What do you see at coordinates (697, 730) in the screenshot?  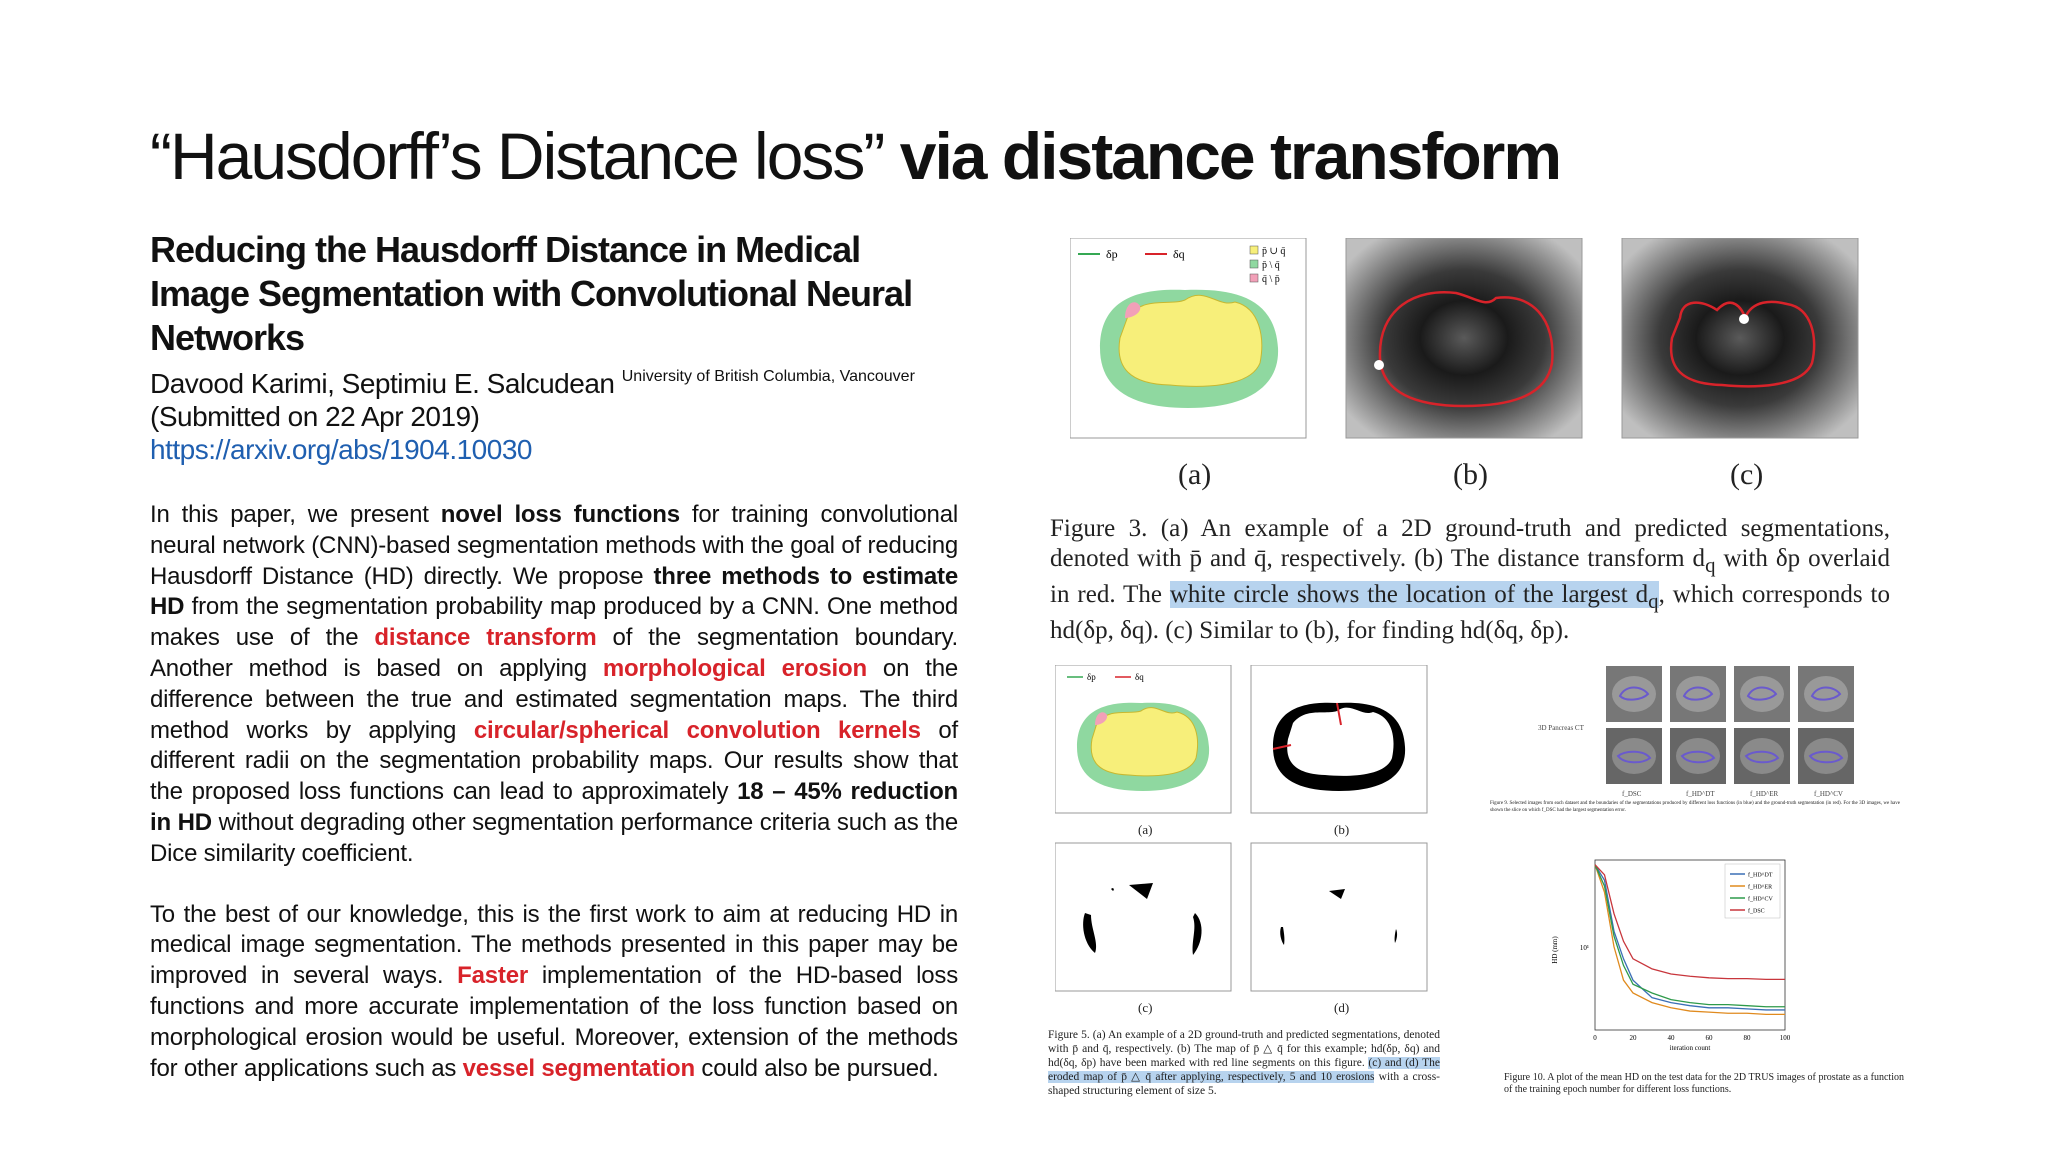 I see `highlight: circular/spherical convolution kernels` at bounding box center [697, 730].